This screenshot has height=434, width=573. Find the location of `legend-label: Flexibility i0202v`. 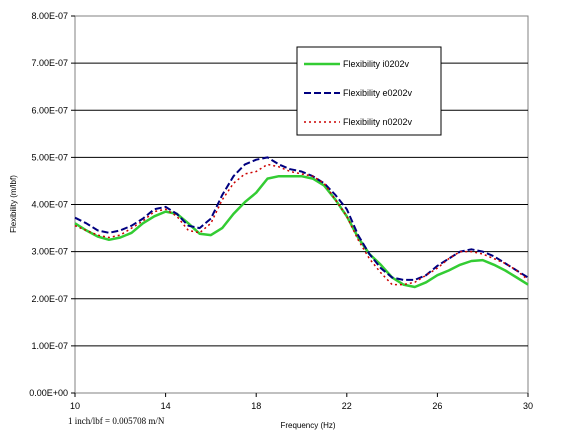

legend-label: Flexibility i0202v is located at coordinates (376, 64).